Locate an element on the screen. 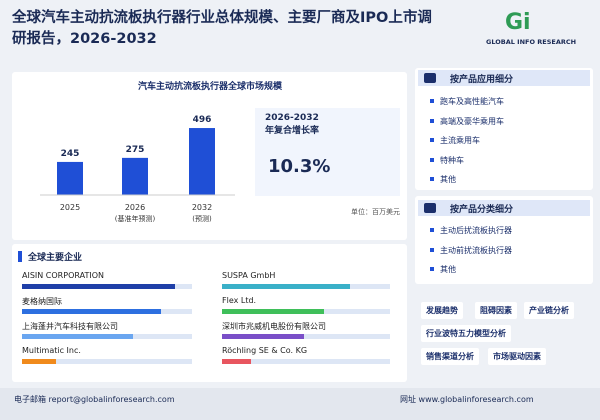 This screenshot has width=600, height=420. section-title: 按产品应用细分 is located at coordinates (482, 80).